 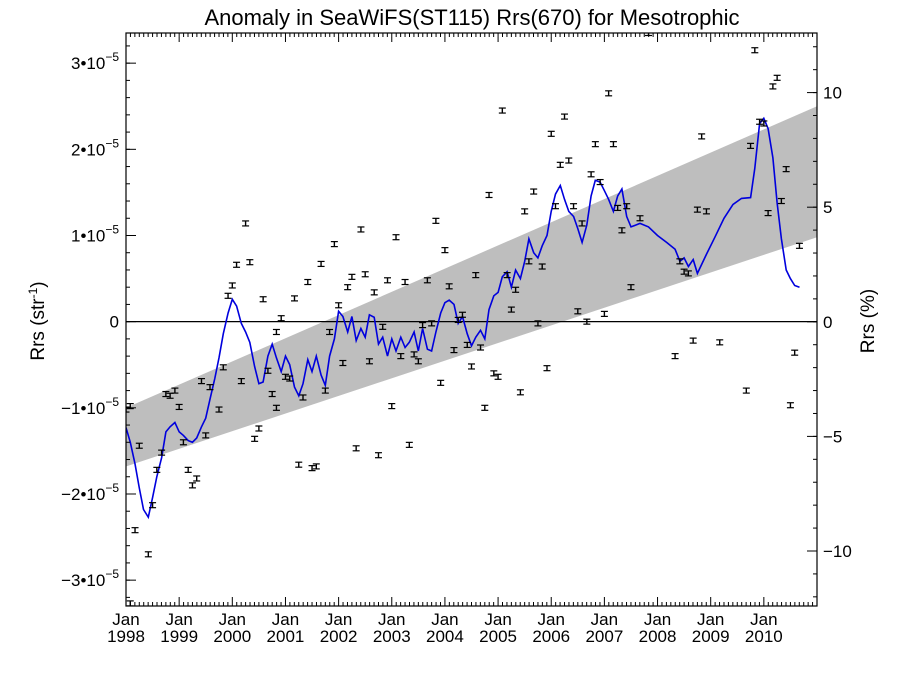 What do you see at coordinates (764, 636) in the screenshot?
I see `x-tick-year: 2010` at bounding box center [764, 636].